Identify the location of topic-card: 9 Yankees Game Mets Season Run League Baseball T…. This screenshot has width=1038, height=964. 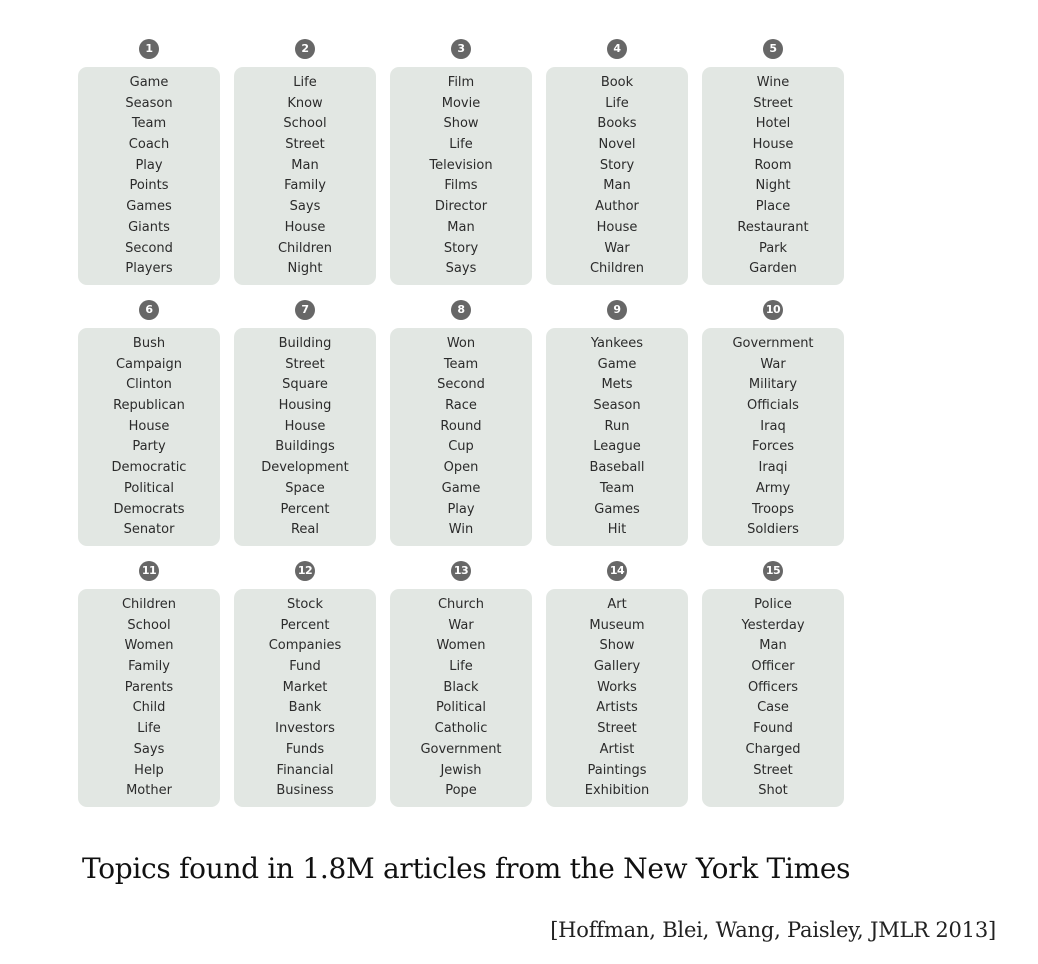
(617, 423).